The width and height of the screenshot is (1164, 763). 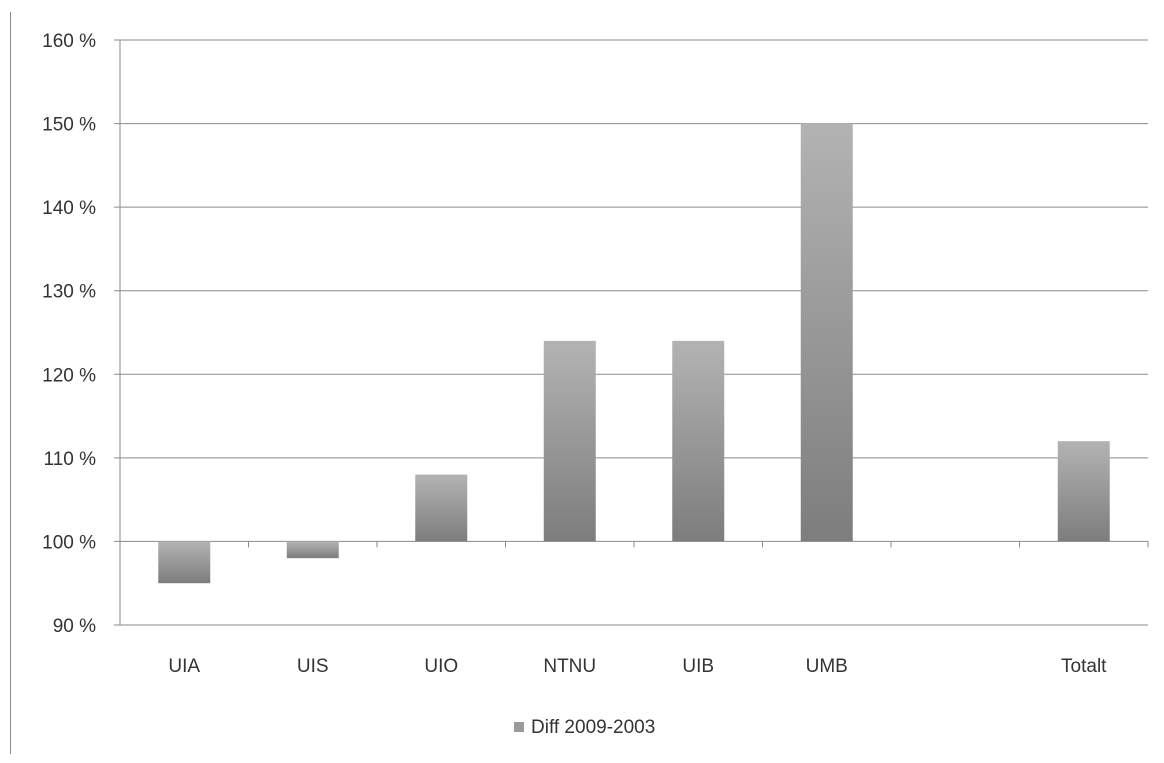 I want to click on y-tick-label: 160 %, so click(x=69, y=41).